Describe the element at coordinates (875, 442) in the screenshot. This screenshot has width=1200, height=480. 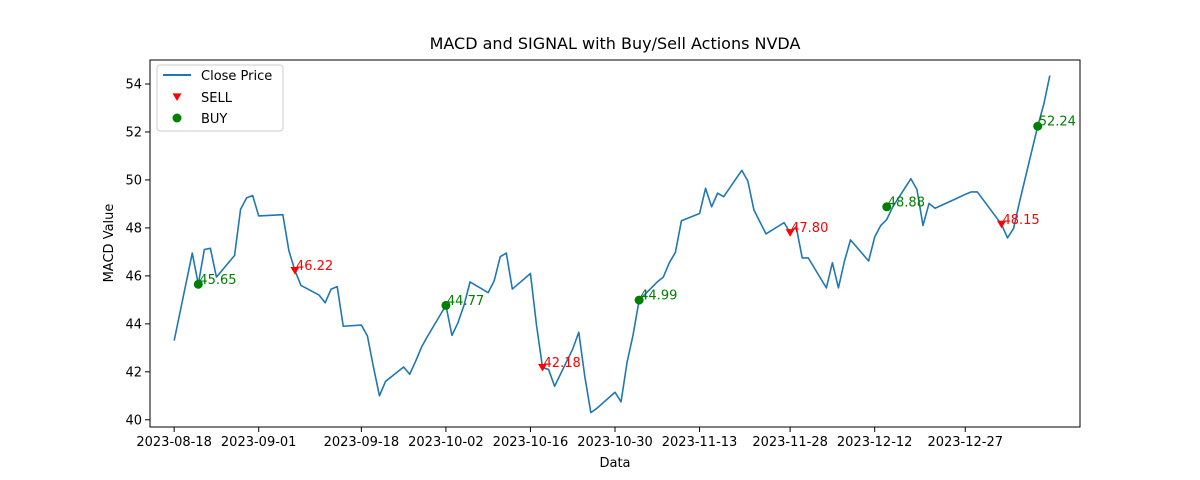
I see `x-tick-label: 2023-12-12` at that location.